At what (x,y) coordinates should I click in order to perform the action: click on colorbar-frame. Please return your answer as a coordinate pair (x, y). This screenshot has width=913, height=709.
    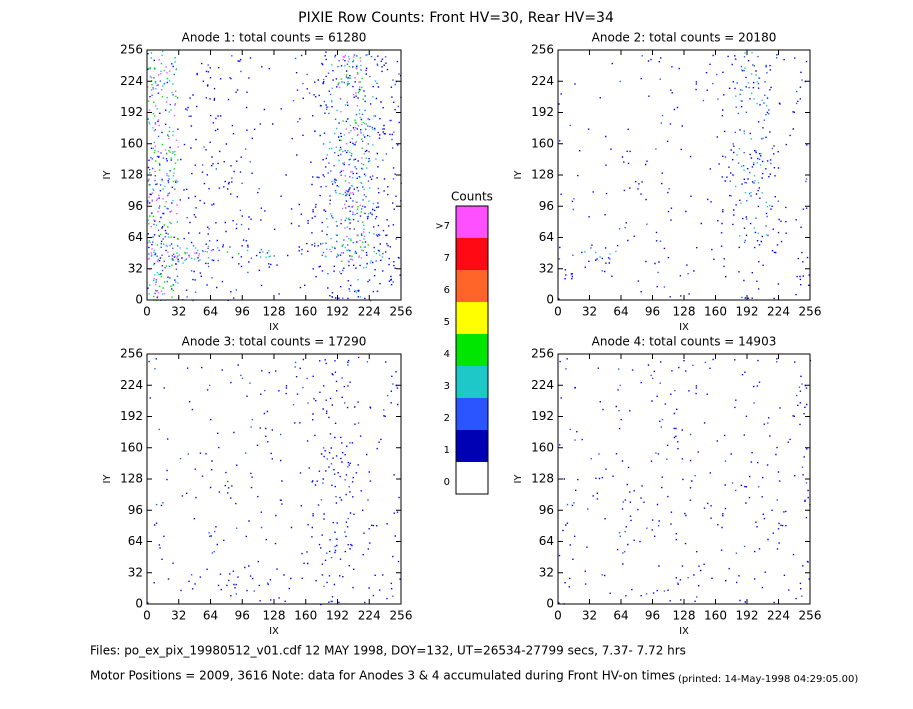
    Looking at the image, I should click on (472, 350).